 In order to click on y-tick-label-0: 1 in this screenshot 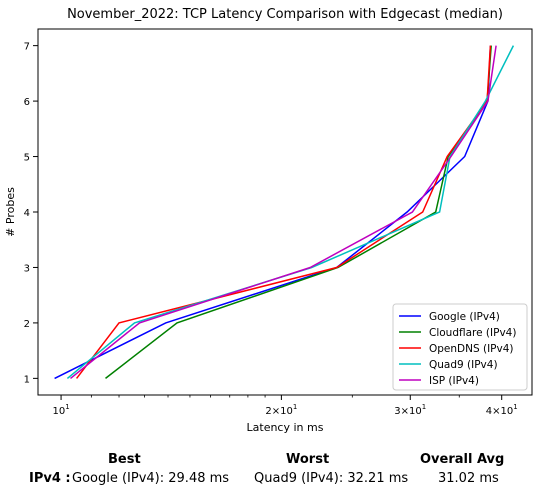, I will do `click(27, 379)`.